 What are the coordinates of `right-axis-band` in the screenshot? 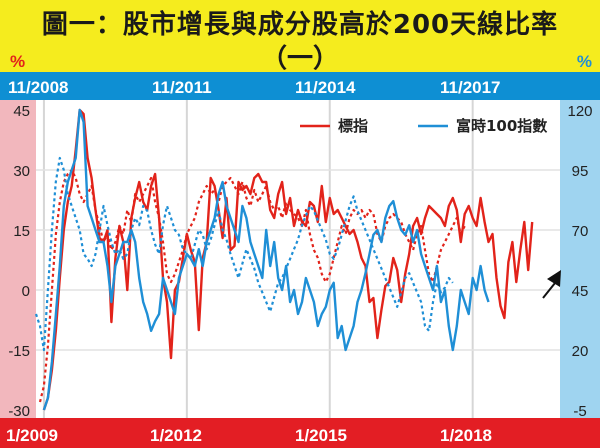 It's located at (580, 259).